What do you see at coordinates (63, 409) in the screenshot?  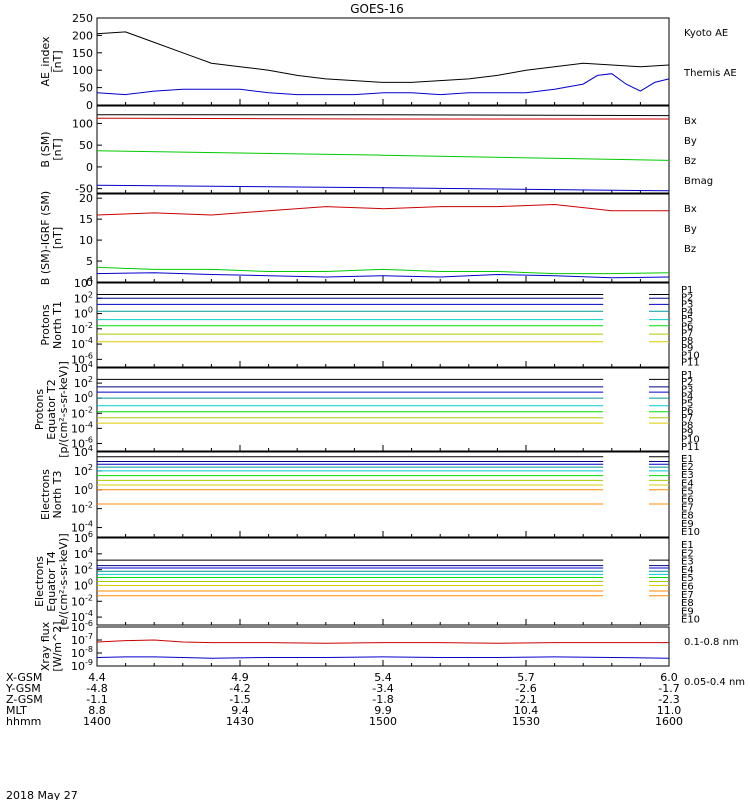 I see `y-axis-label: [p/(cm²-s-sr-keV)]` at bounding box center [63, 409].